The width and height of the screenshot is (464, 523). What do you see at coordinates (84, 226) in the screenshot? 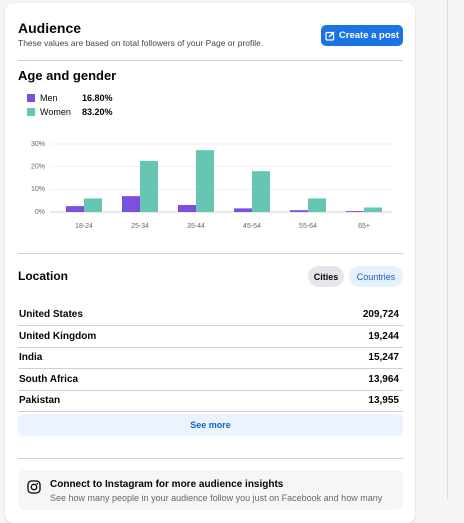
I see `x-tick-label: 18-24` at bounding box center [84, 226].